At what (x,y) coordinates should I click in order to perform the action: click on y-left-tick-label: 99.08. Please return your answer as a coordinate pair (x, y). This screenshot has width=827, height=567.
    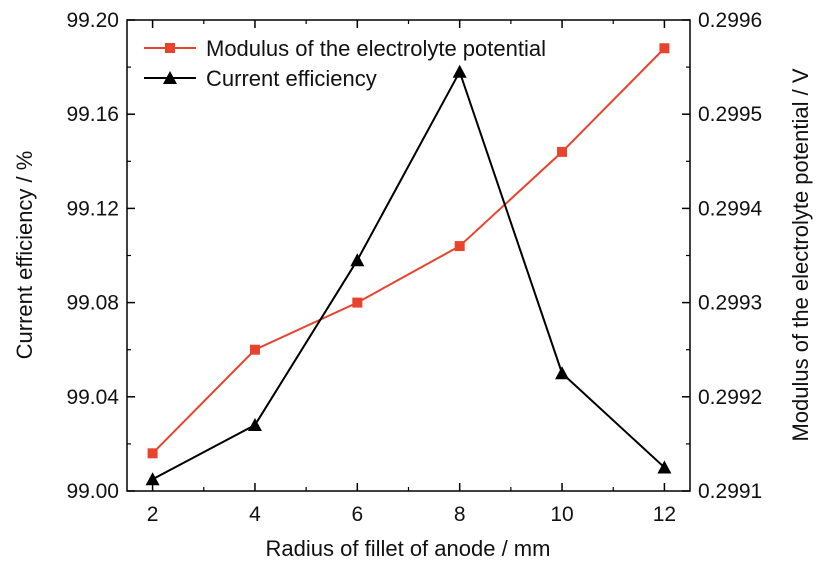
    Looking at the image, I should click on (92, 303).